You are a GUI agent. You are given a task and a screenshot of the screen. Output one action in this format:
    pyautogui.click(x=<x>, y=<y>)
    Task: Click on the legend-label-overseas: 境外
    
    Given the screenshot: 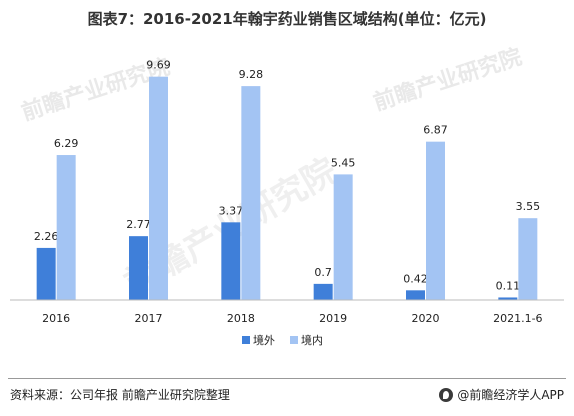 What is the action you would take?
    pyautogui.click(x=264, y=340)
    